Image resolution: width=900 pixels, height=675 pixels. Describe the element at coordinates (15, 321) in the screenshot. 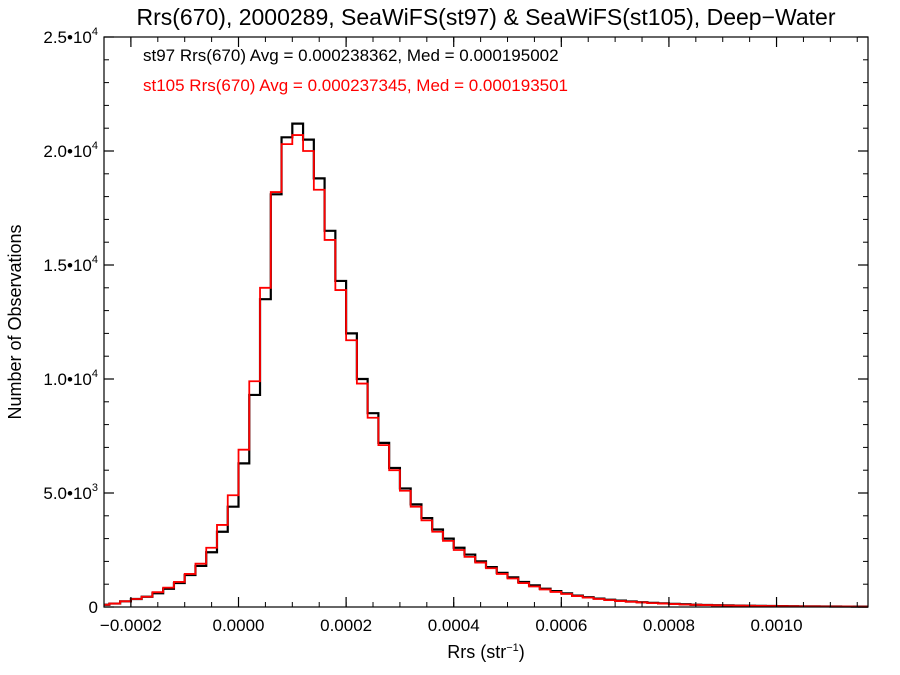

I see `y-axis-label: Number of Observations` at that location.